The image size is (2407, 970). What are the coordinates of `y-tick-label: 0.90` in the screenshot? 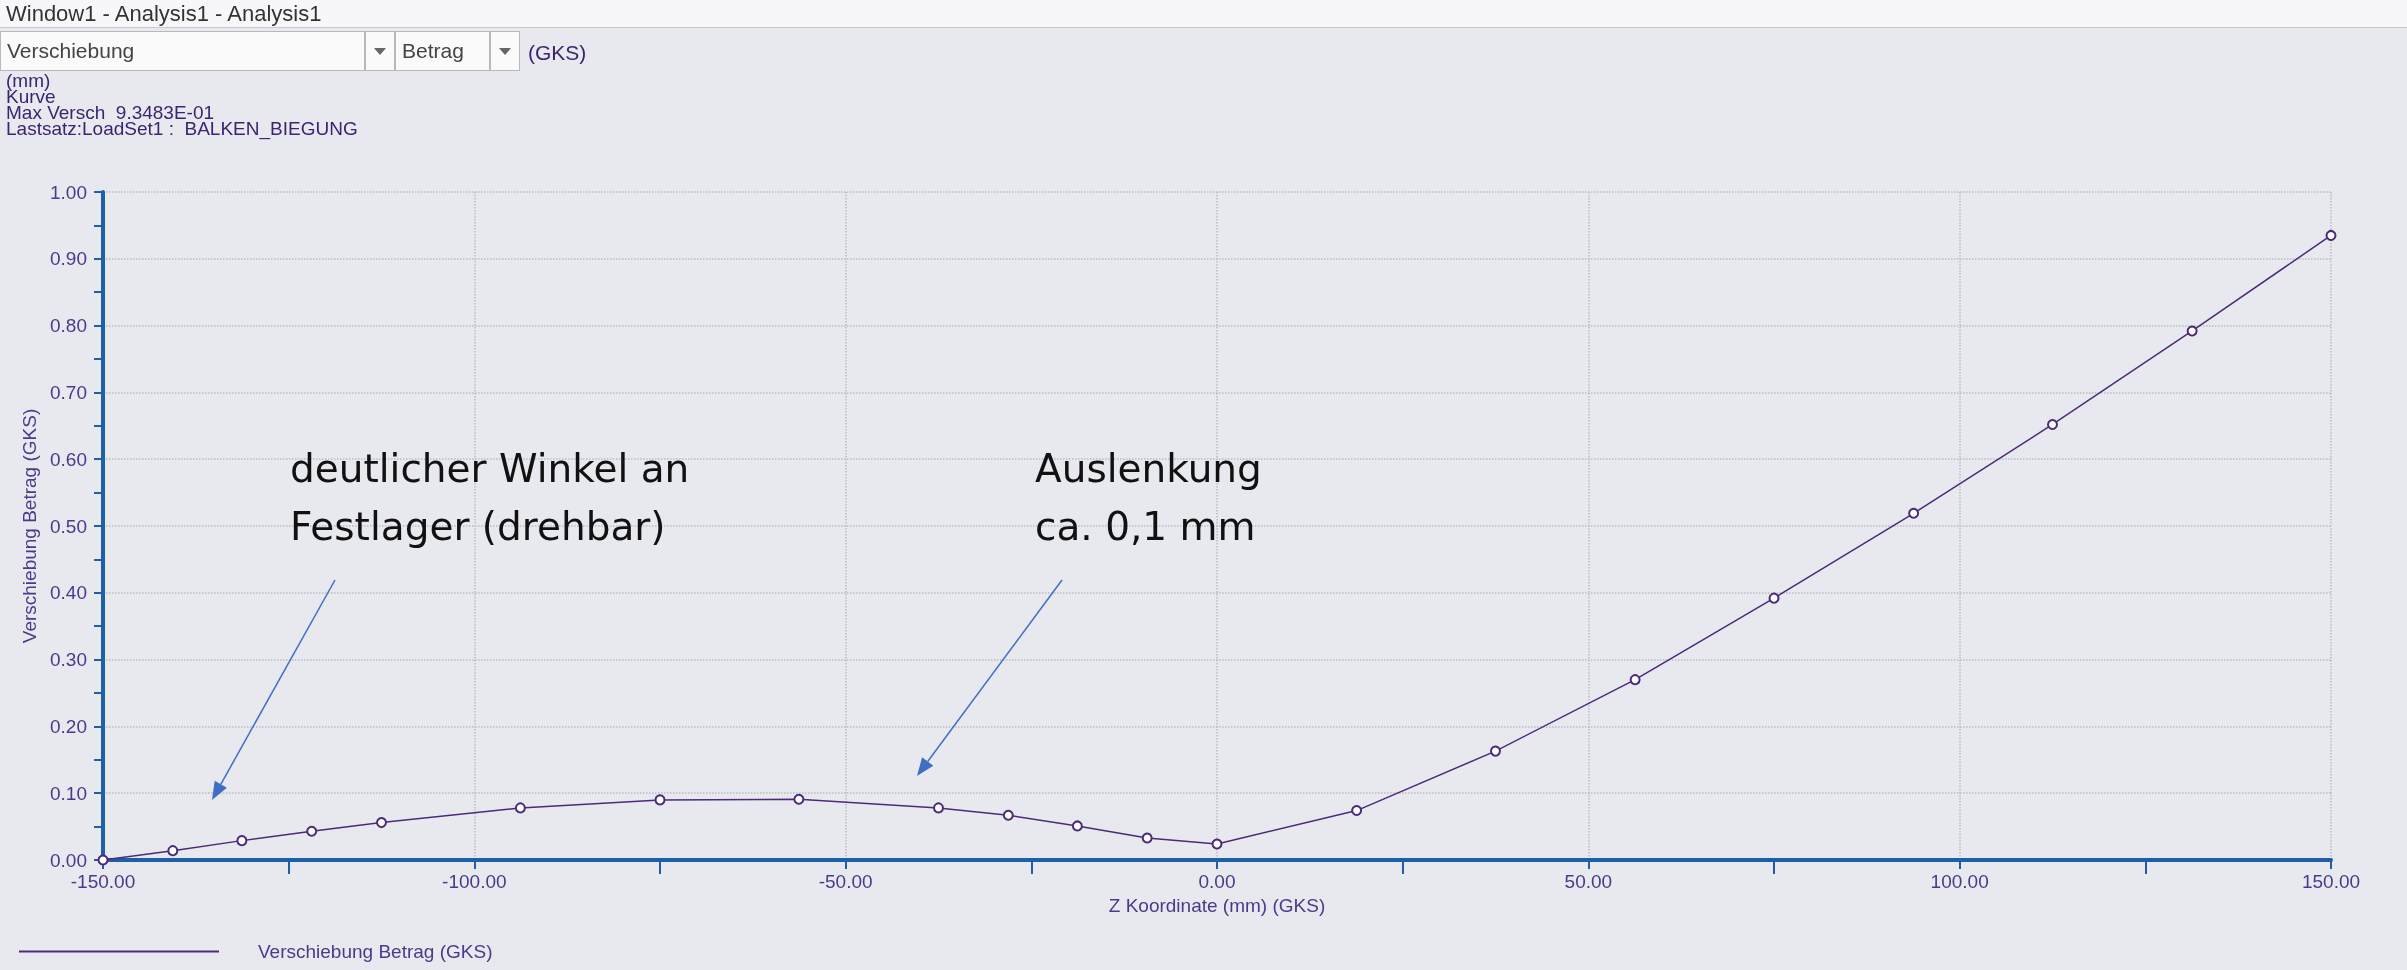 It's located at (68, 259).